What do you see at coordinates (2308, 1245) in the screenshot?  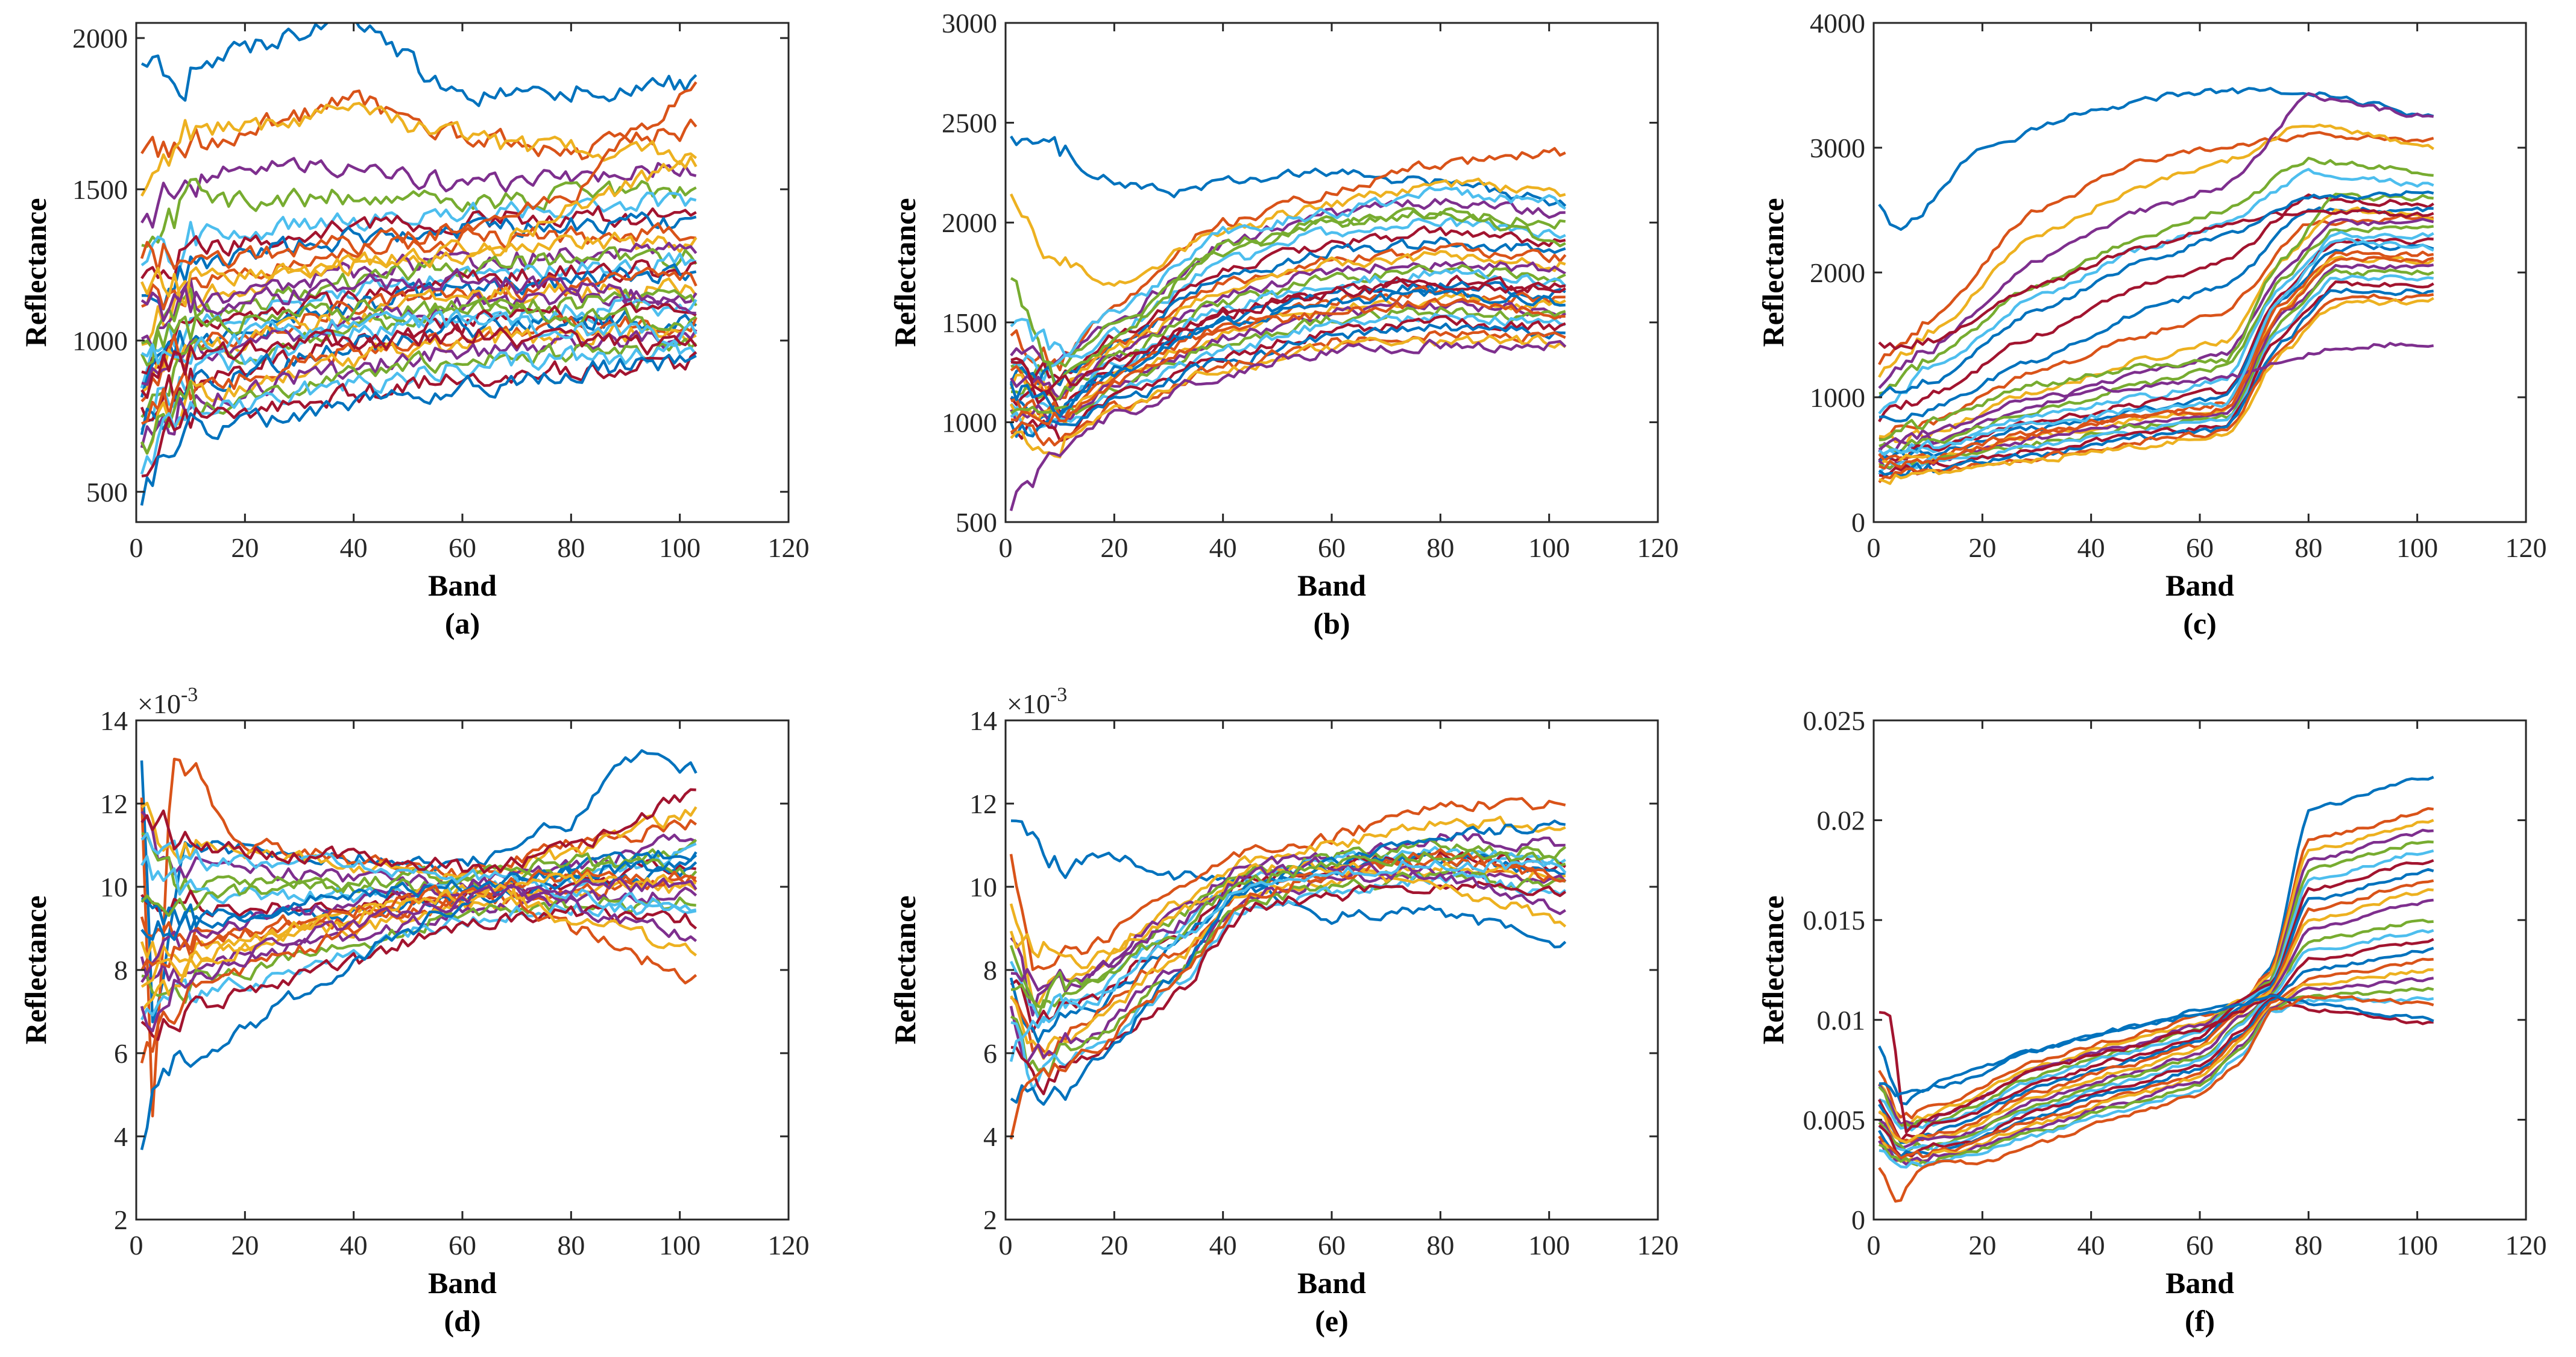 I see `x-tick-label: 80` at bounding box center [2308, 1245].